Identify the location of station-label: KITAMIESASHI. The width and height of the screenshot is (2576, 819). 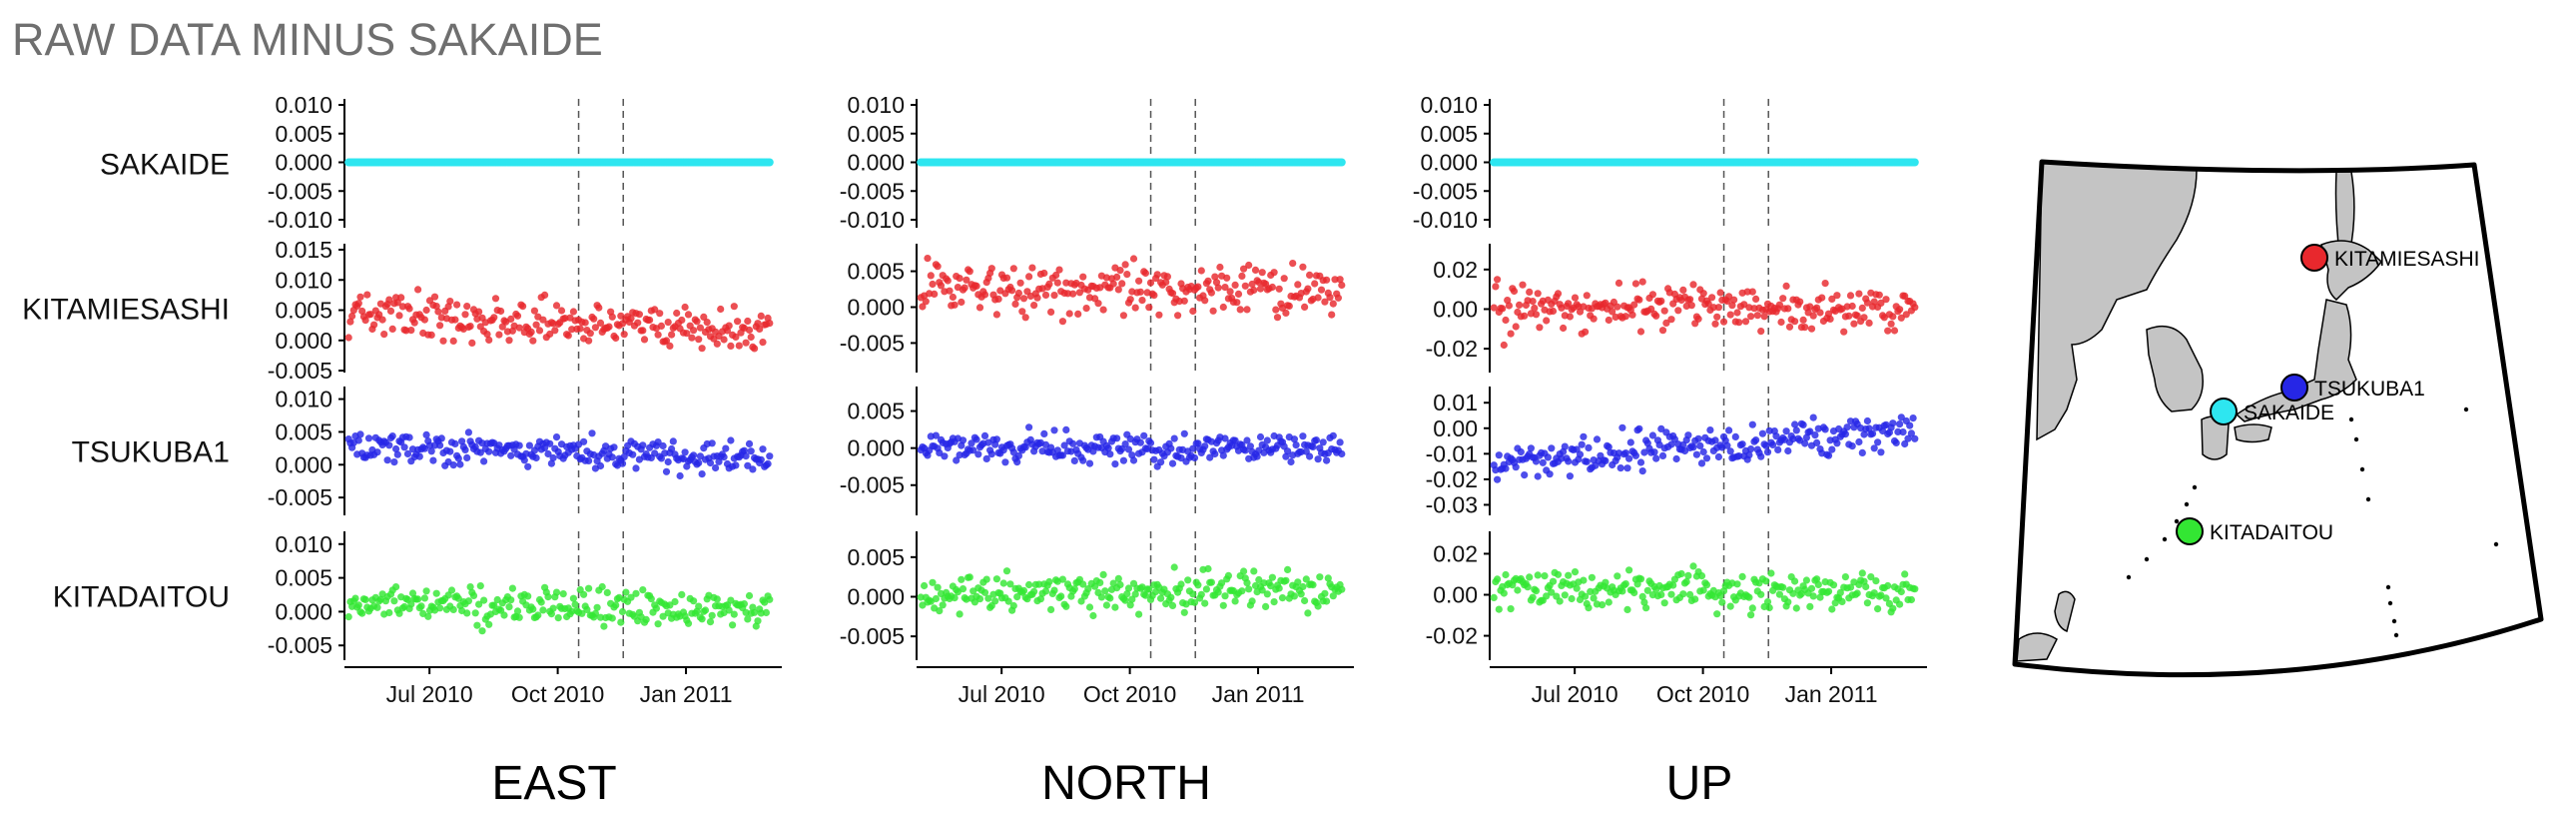
(126, 310).